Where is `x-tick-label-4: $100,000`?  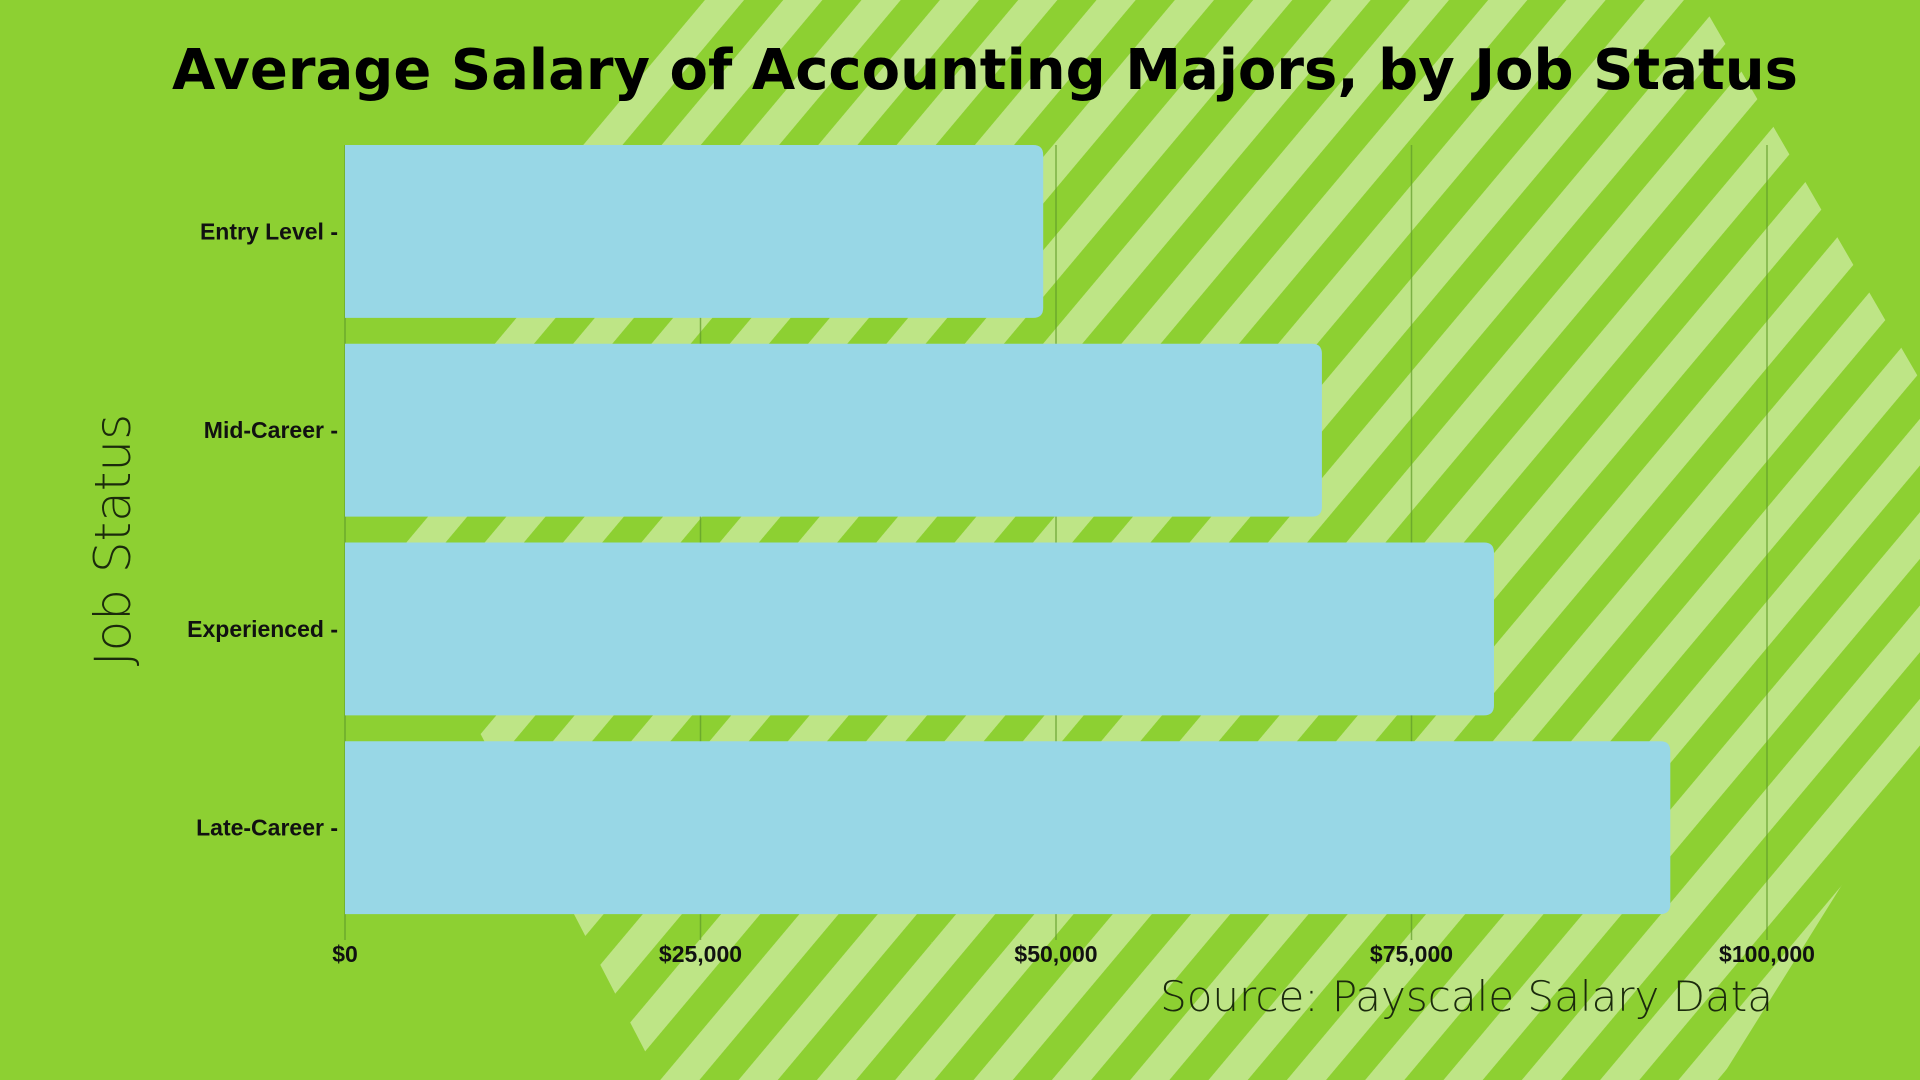 x-tick-label-4: $100,000 is located at coordinates (1767, 954).